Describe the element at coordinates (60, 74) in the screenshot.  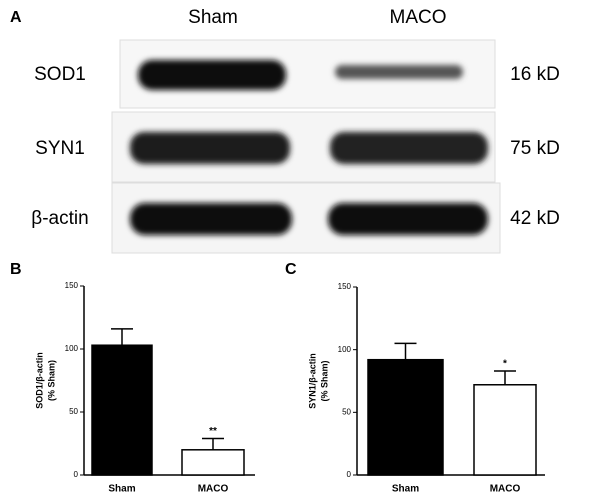
I see `protein-label: SOD1` at that location.